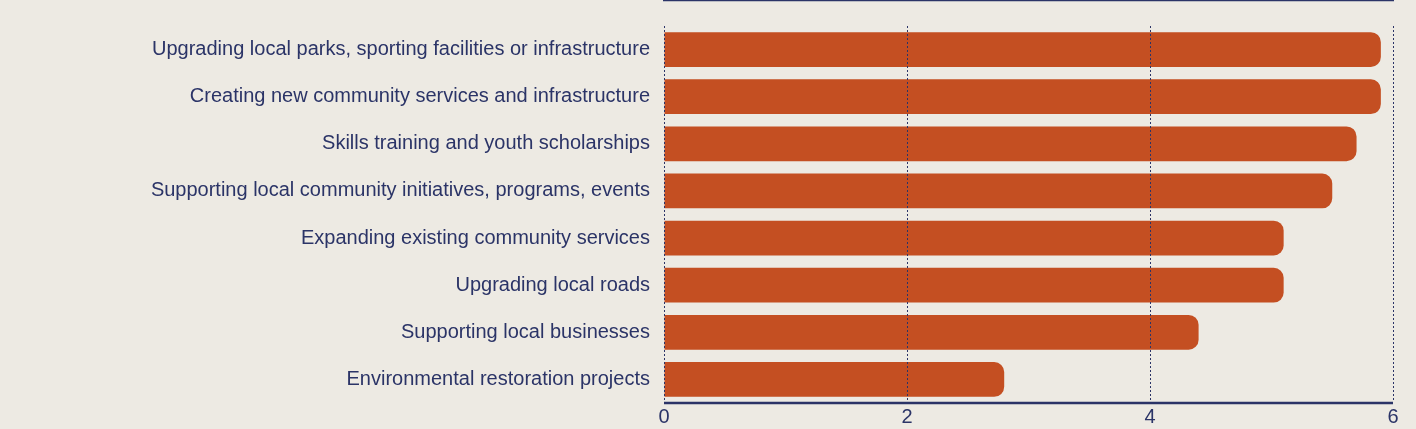  Describe the element at coordinates (907, 415) in the screenshot. I see `x-tick-label: 2` at that location.